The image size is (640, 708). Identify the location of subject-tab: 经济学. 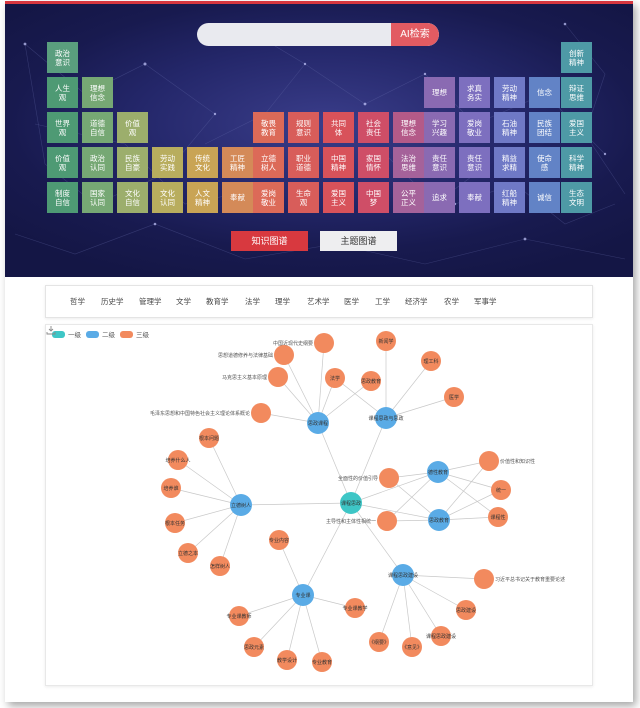
(416, 301).